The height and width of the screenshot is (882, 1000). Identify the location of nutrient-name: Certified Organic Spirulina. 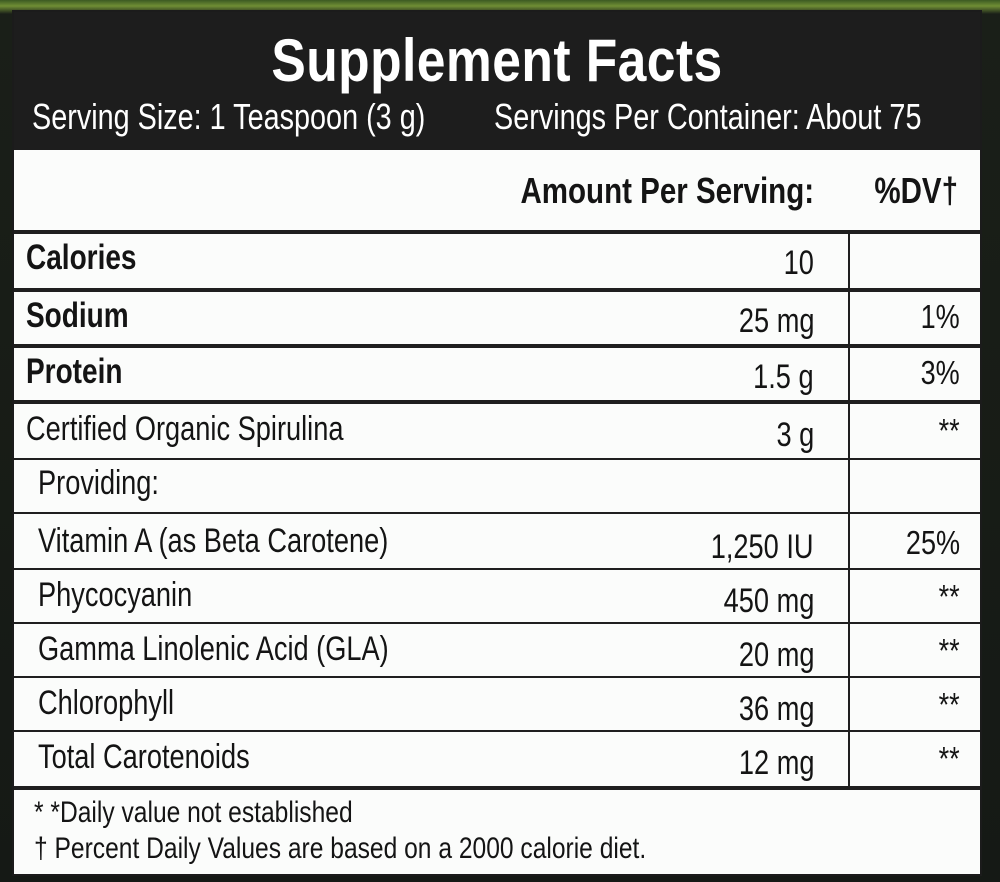
(185, 429).